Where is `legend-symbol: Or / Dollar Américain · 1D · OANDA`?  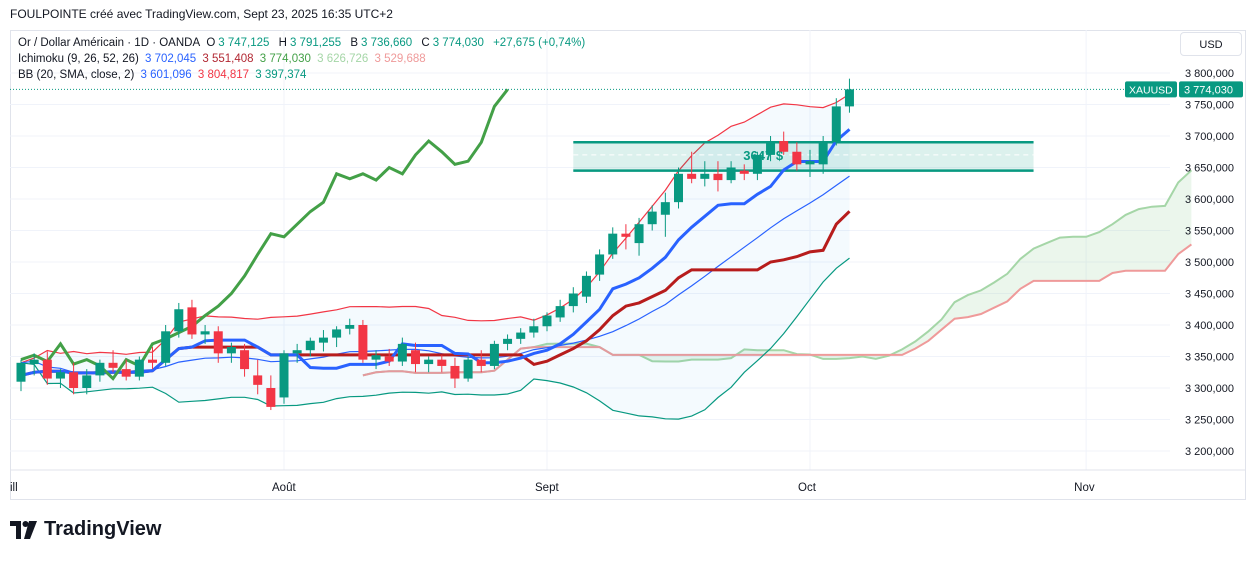
legend-symbol: Or / Dollar Américain · 1D · OANDA is located at coordinates (109, 43).